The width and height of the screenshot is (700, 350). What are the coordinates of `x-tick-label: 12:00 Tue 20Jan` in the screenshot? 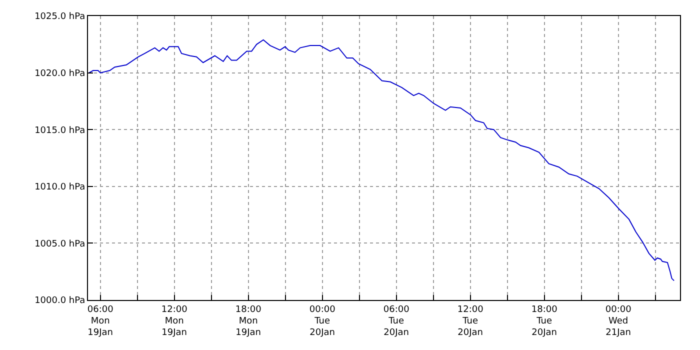 It's located at (470, 321).